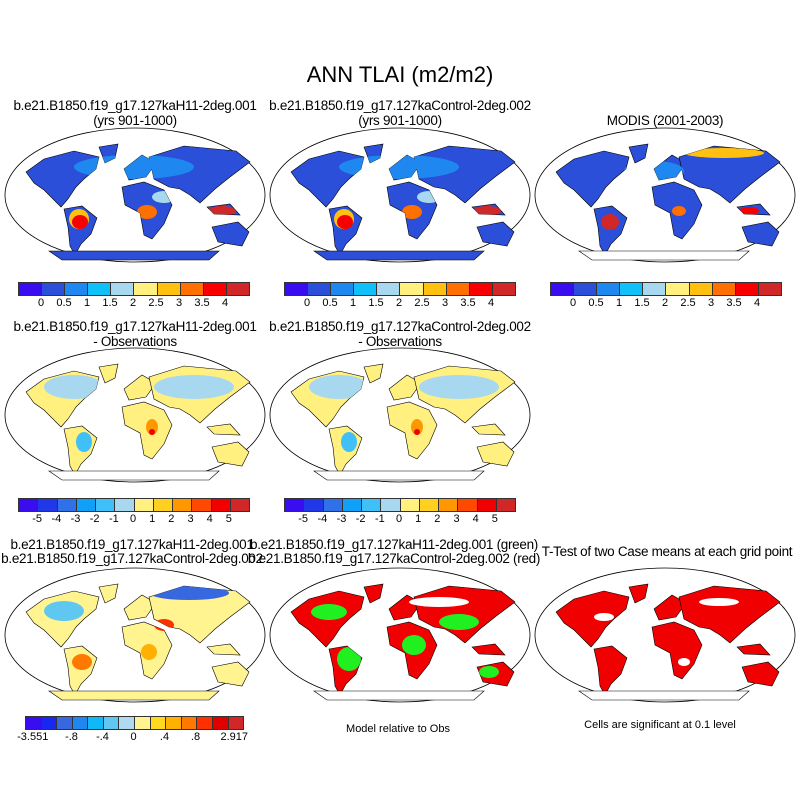  Describe the element at coordinates (75, 519) in the screenshot. I see `colorbar-tick-label: -3` at that location.